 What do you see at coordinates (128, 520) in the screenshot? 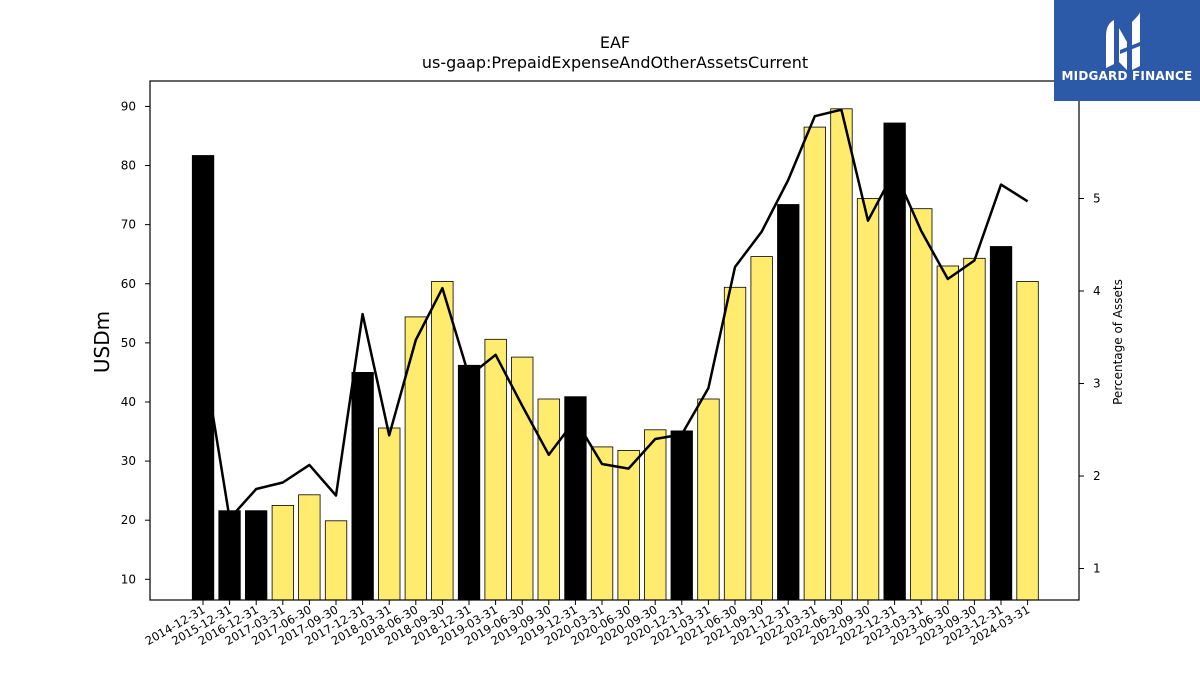
I see `y-tick-label: 20` at bounding box center [128, 520].